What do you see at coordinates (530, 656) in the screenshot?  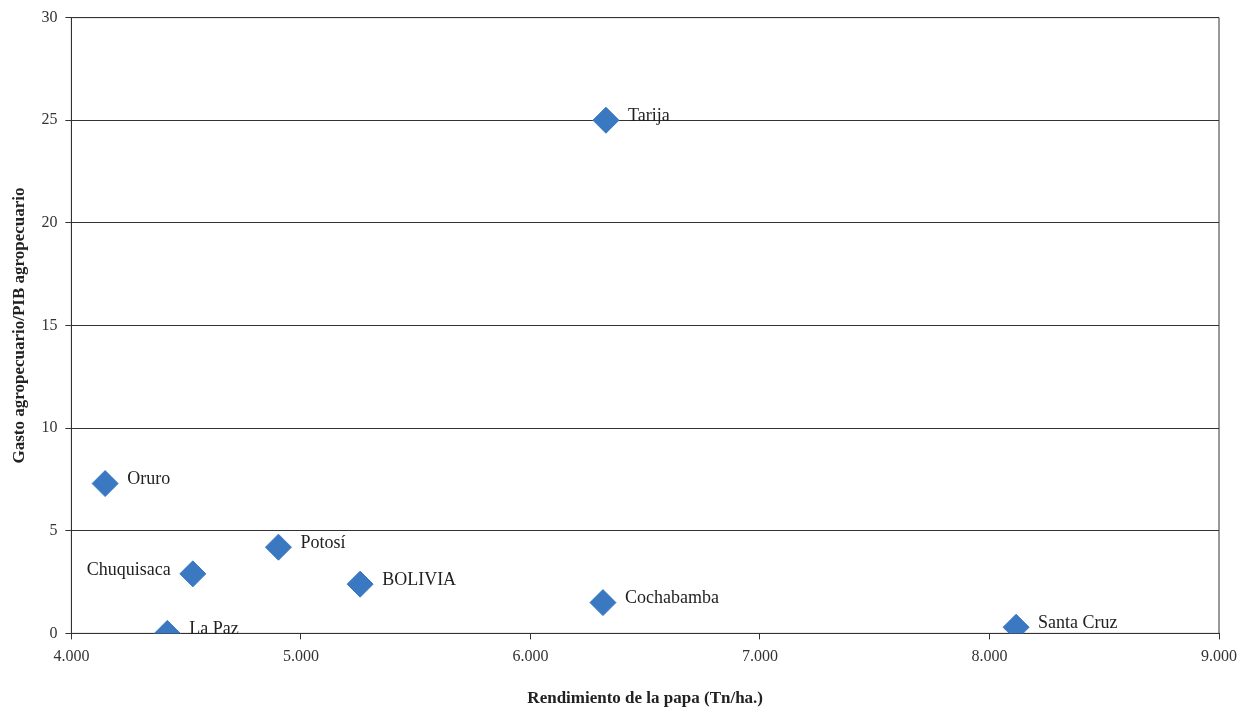 I see `x-tick-label: 6.000` at bounding box center [530, 656].